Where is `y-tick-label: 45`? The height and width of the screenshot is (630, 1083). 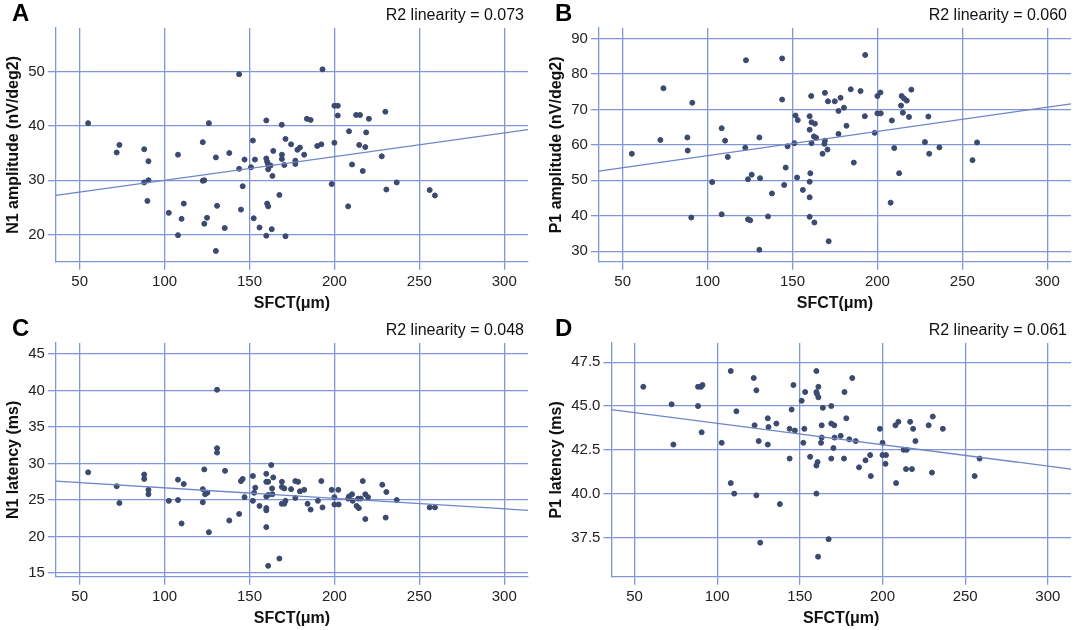
y-tick-label: 45 is located at coordinates (36, 353).